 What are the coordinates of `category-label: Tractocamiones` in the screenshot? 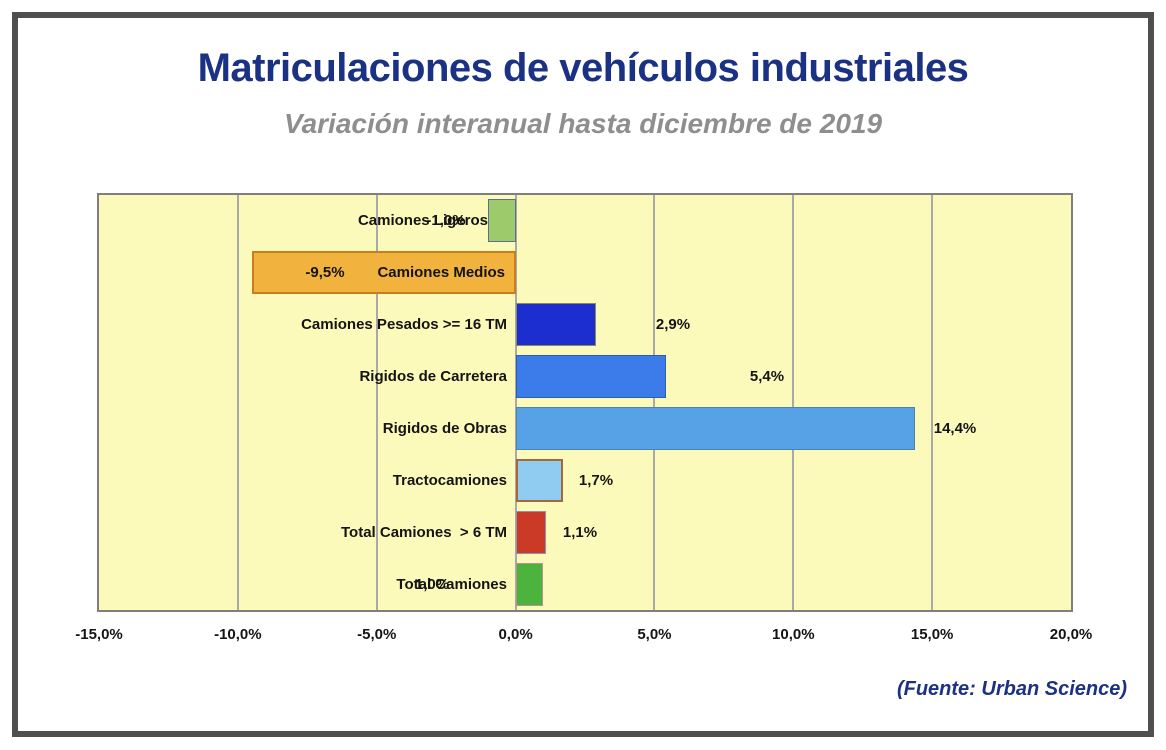 It's located at (449, 480).